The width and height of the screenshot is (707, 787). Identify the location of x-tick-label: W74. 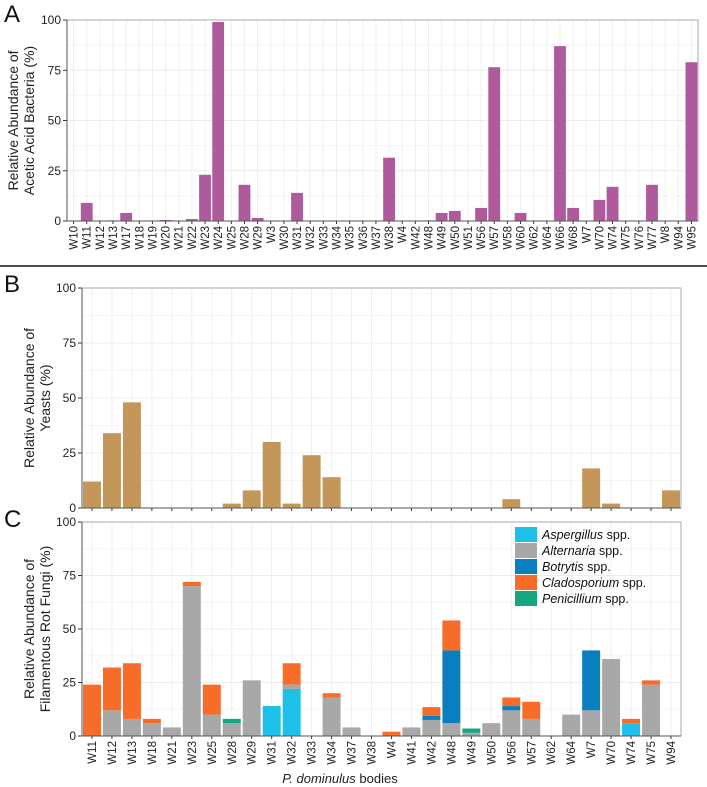
(632, 752).